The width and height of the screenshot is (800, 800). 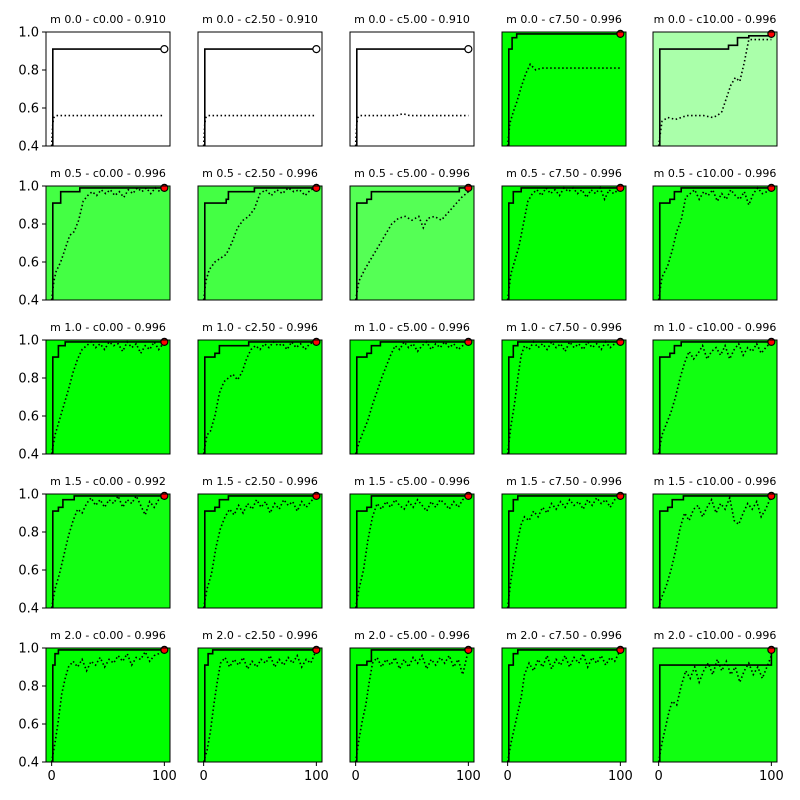 What do you see at coordinates (564, 542) in the screenshot?
I see `panel: m 1.5 - c7.50 - 0.996` at bounding box center [564, 542].